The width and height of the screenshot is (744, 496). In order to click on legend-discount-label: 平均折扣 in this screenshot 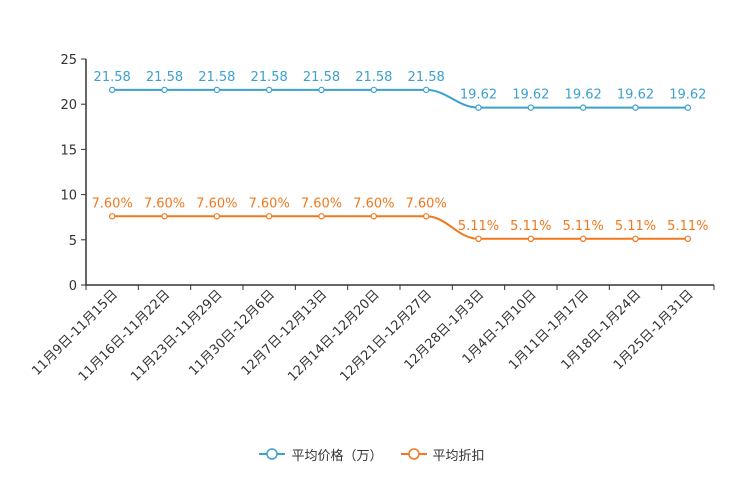, I will do `click(458, 456)`.